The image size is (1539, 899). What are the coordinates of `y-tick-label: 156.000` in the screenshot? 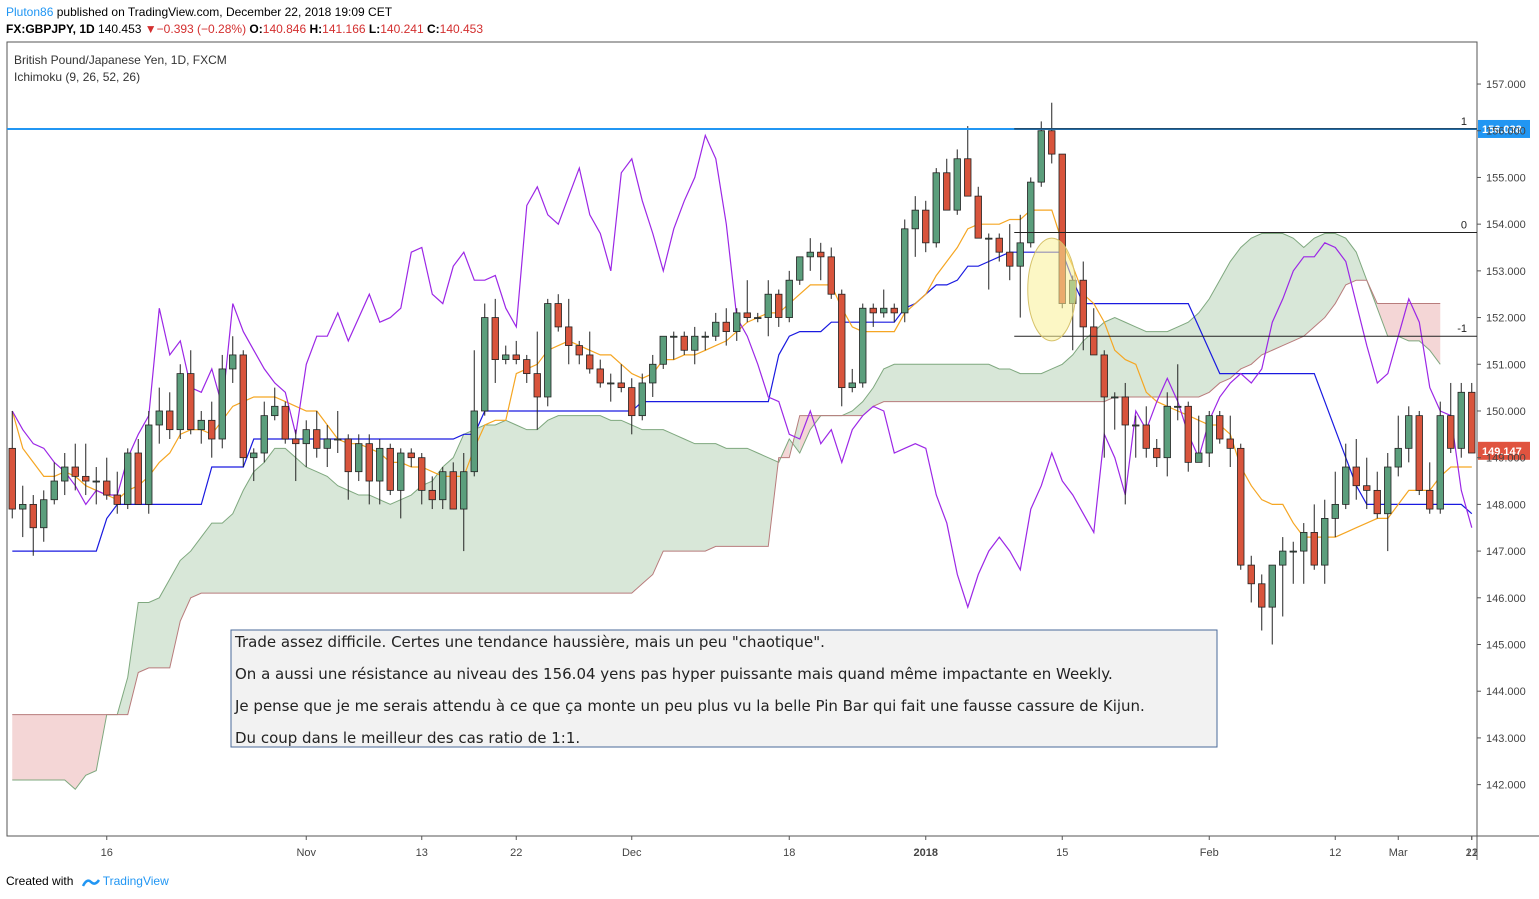 It's located at (1506, 132).